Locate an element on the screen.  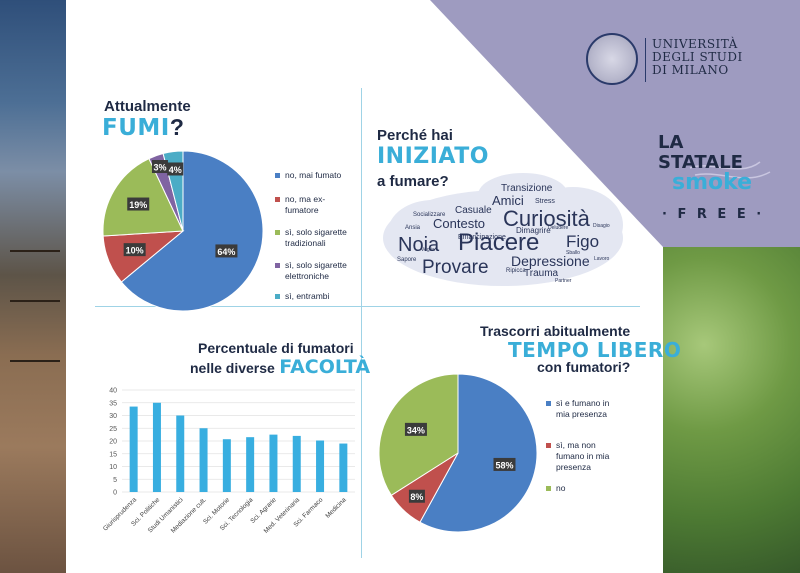
q1-title-emphasis: FUMI is located at coordinates (136, 128).